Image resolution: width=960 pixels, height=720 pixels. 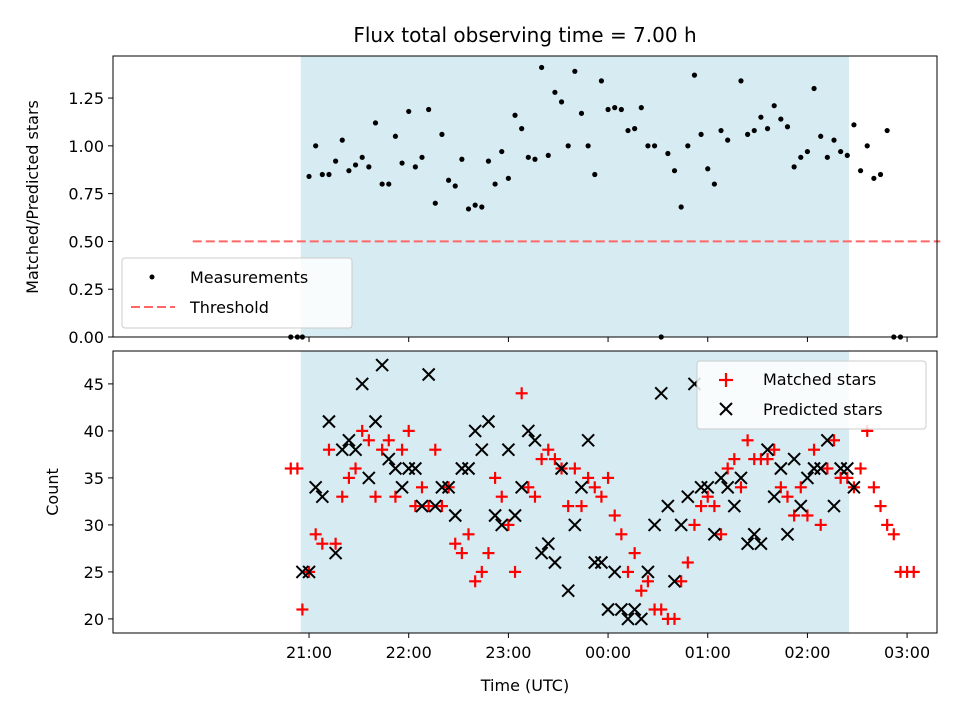 I want to click on top-y-ticks: 0.00 0.25 0.50 0.75 1.00 1.25, so click(x=90, y=218).